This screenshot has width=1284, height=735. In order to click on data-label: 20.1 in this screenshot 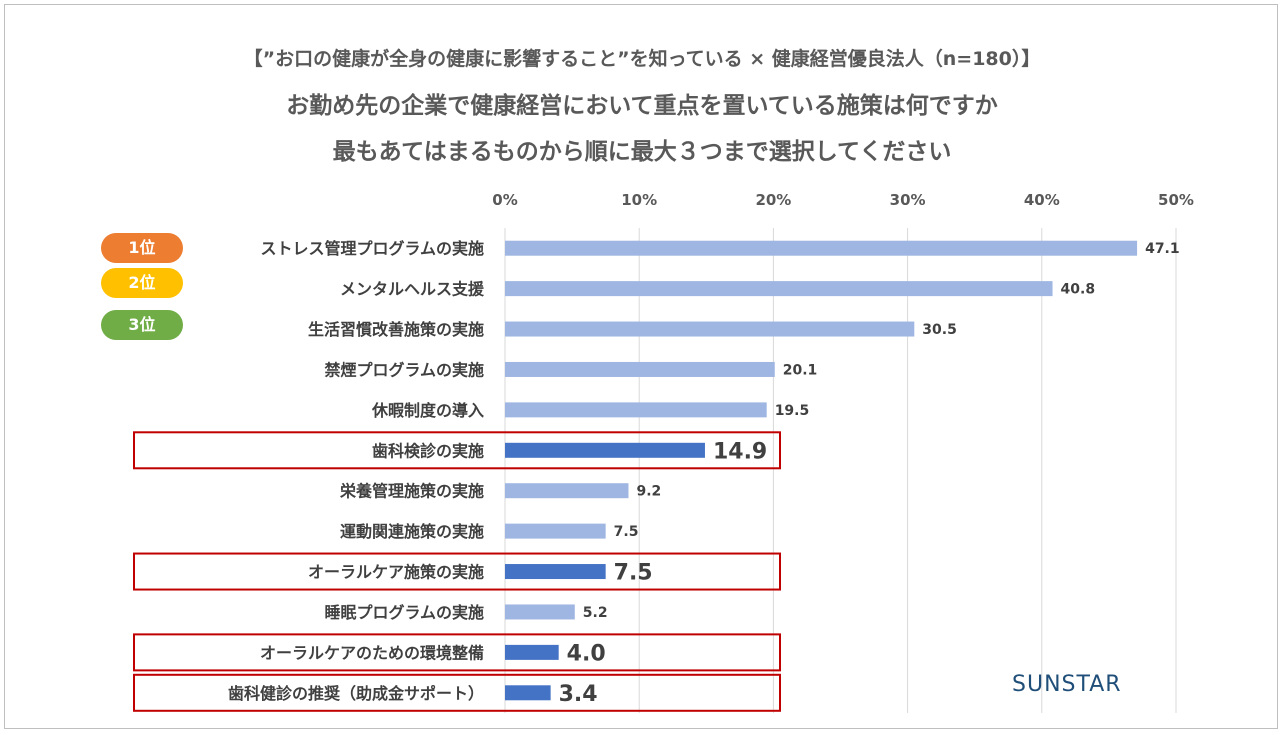, I will do `click(800, 370)`.